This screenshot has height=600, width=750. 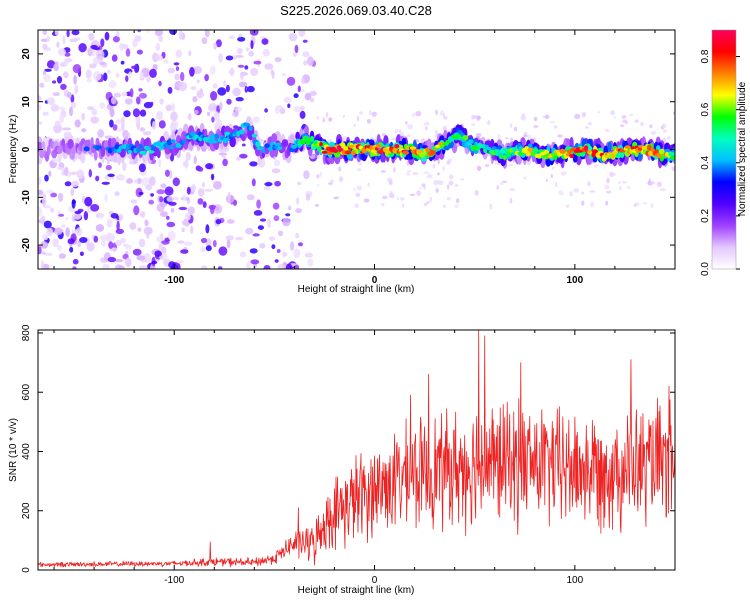 I want to click on x-tick-label: -100, so click(x=174, y=580).